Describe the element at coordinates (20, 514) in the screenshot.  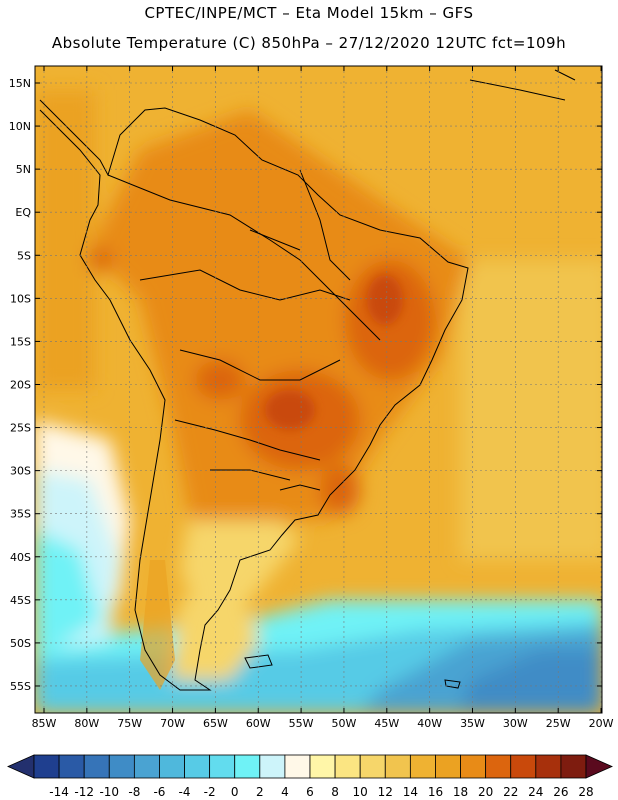
I see `lat-tick-label: 35S` at that location.